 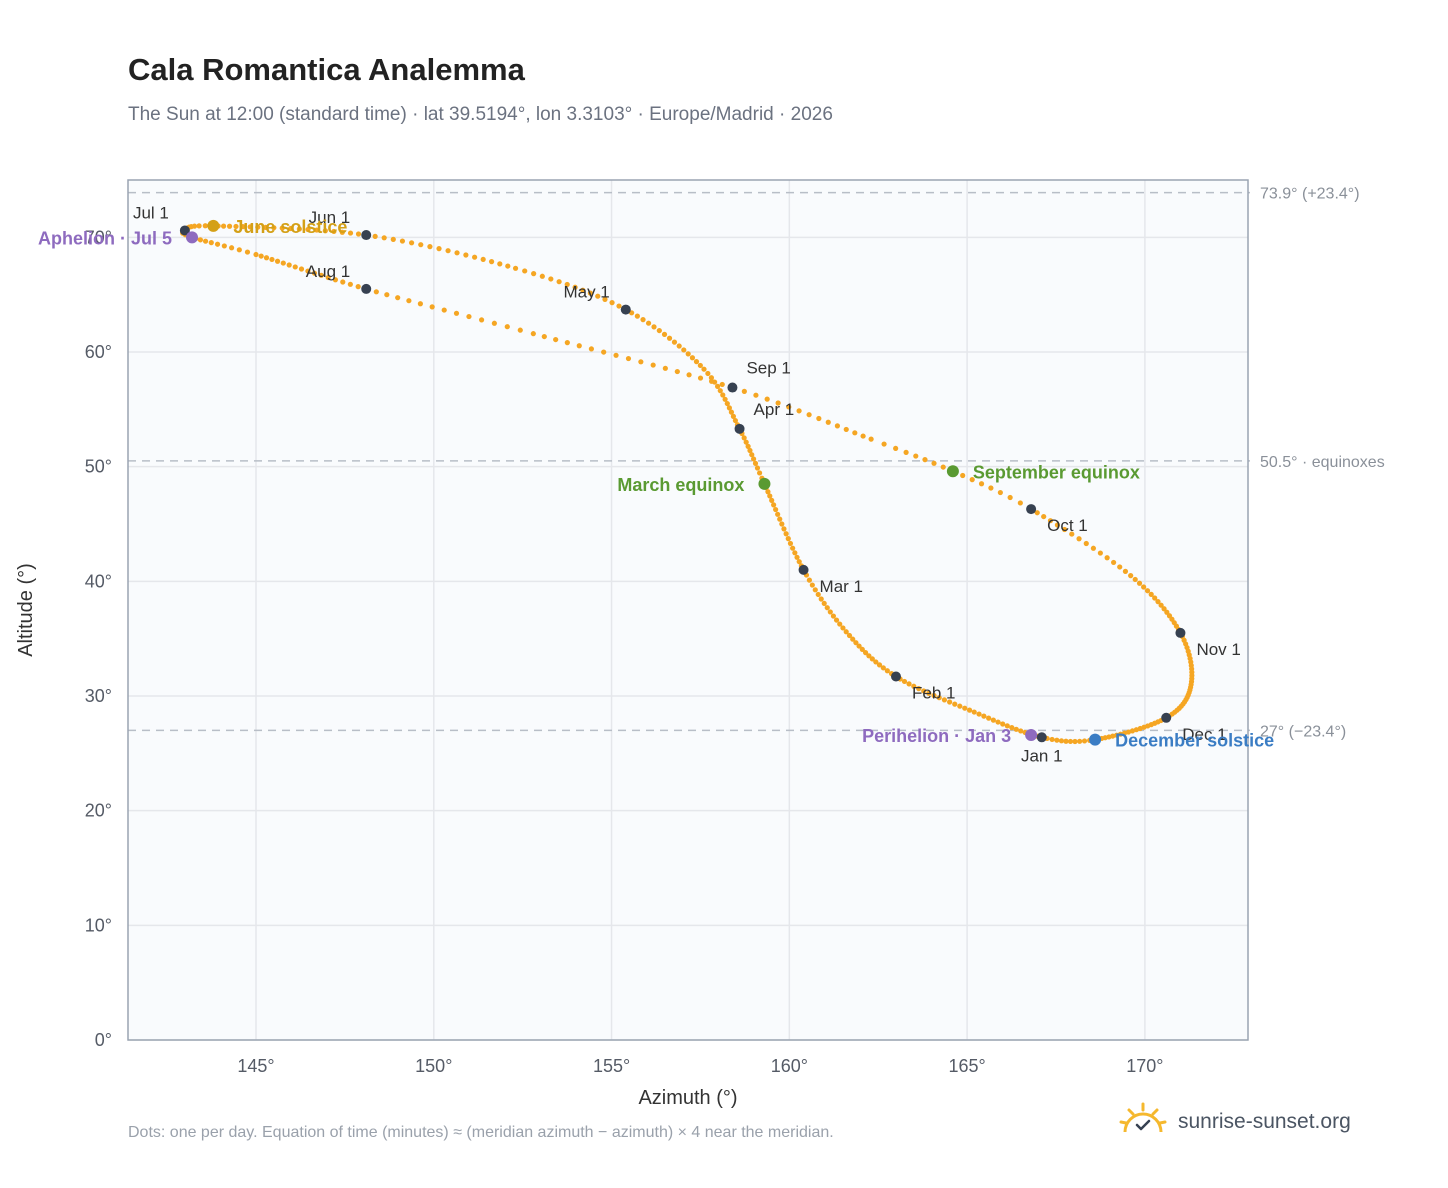 What do you see at coordinates (26, 610) in the screenshot?
I see `y-axis-title: Altitude (°)` at bounding box center [26, 610].